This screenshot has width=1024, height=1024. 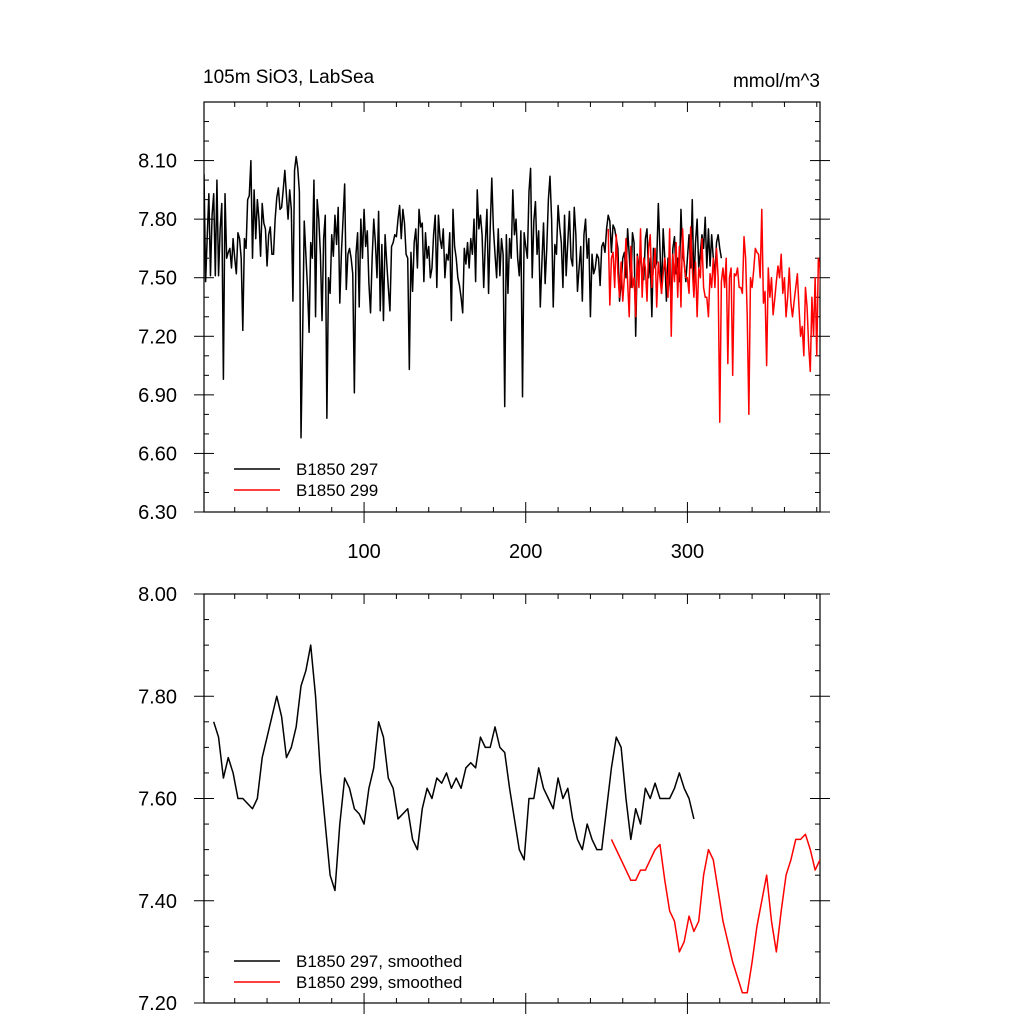 I want to click on bottom-y-tick-label: 7.40, so click(x=157, y=902).